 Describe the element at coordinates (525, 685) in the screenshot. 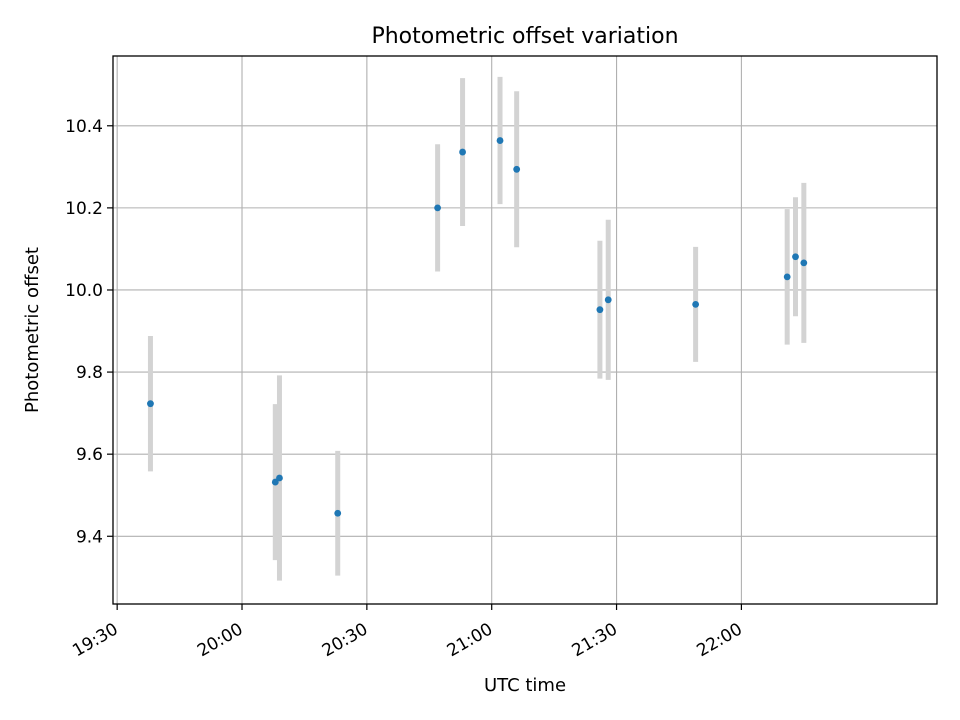

I see `x-axis-label: UTC time` at that location.